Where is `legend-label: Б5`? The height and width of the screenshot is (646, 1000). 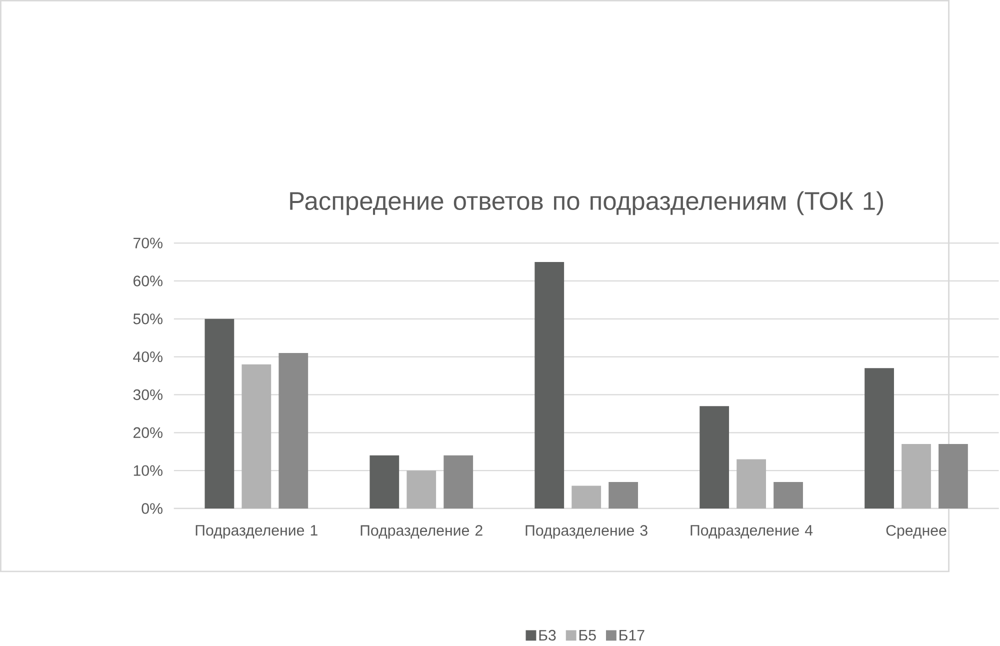 legend-label: Б5 is located at coordinates (587, 635).